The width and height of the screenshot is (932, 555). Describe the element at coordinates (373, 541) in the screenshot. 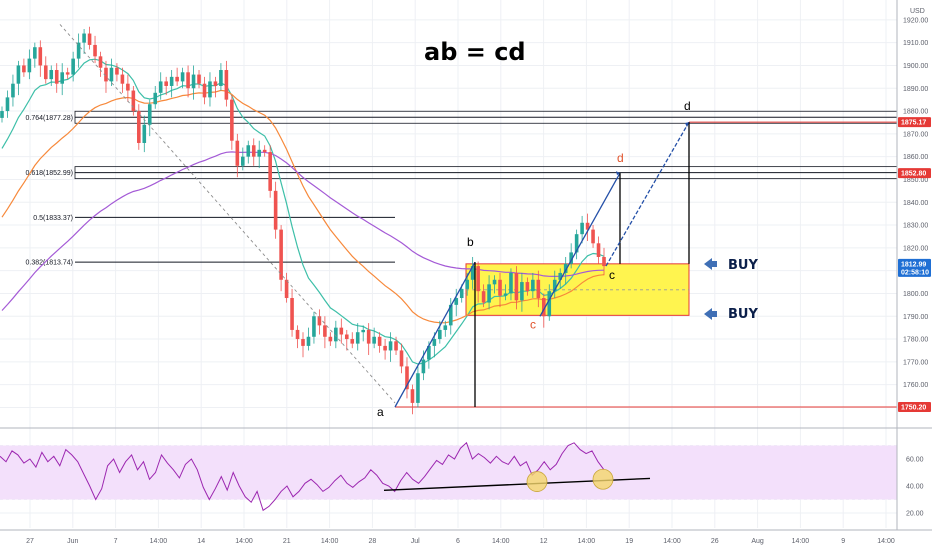

I see `x-tick-label: 28` at that location.